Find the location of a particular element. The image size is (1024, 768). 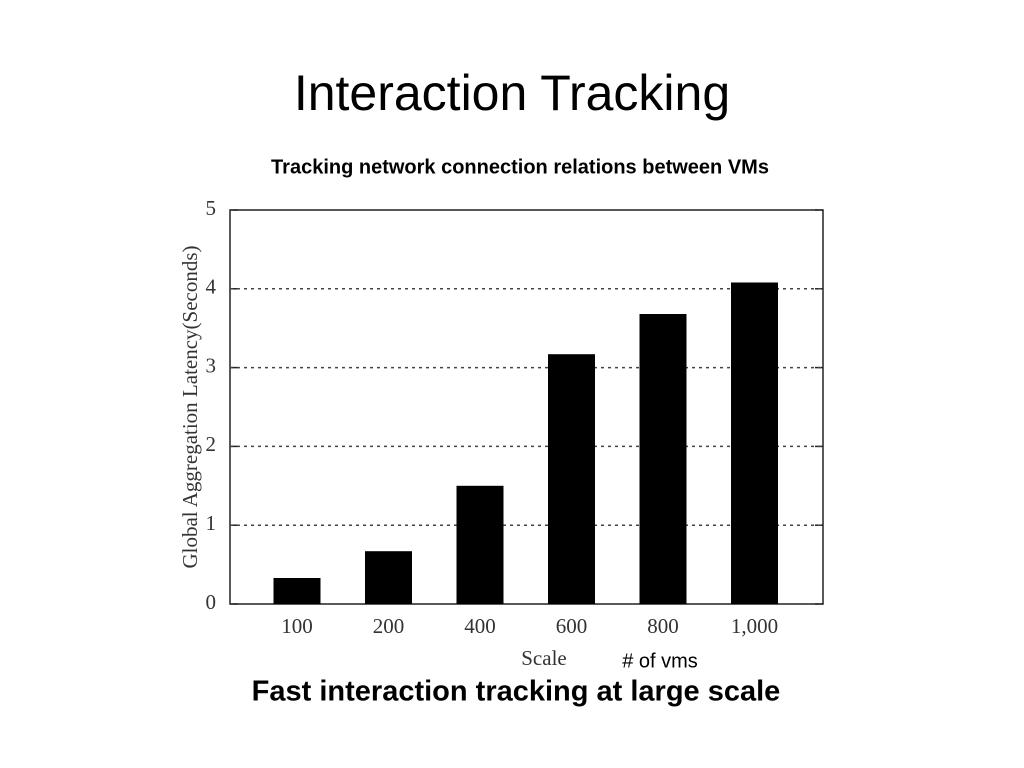

y-tick-label: 0 is located at coordinates (211, 602).